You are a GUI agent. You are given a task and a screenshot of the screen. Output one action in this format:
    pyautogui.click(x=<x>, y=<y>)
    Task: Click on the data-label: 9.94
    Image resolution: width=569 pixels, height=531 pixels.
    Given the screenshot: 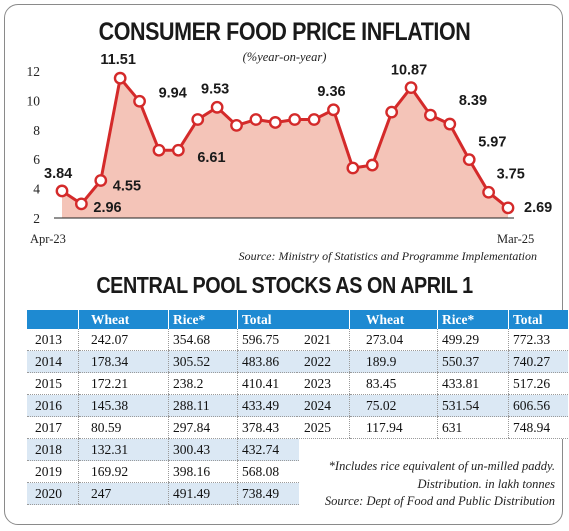 What is the action you would take?
    pyautogui.click(x=173, y=93)
    